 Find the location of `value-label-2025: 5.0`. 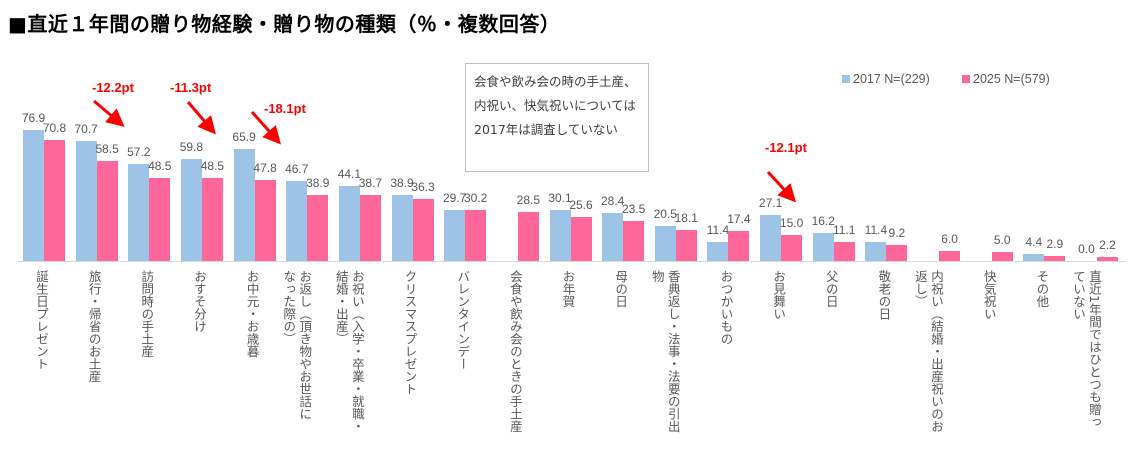

value-label-2025: 5.0 is located at coordinates (1002, 240).